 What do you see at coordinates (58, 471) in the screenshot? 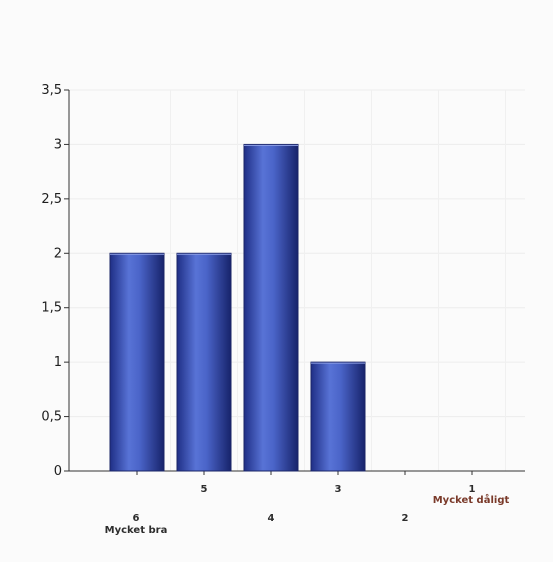
I see `y-tick-label: 0` at bounding box center [58, 471].